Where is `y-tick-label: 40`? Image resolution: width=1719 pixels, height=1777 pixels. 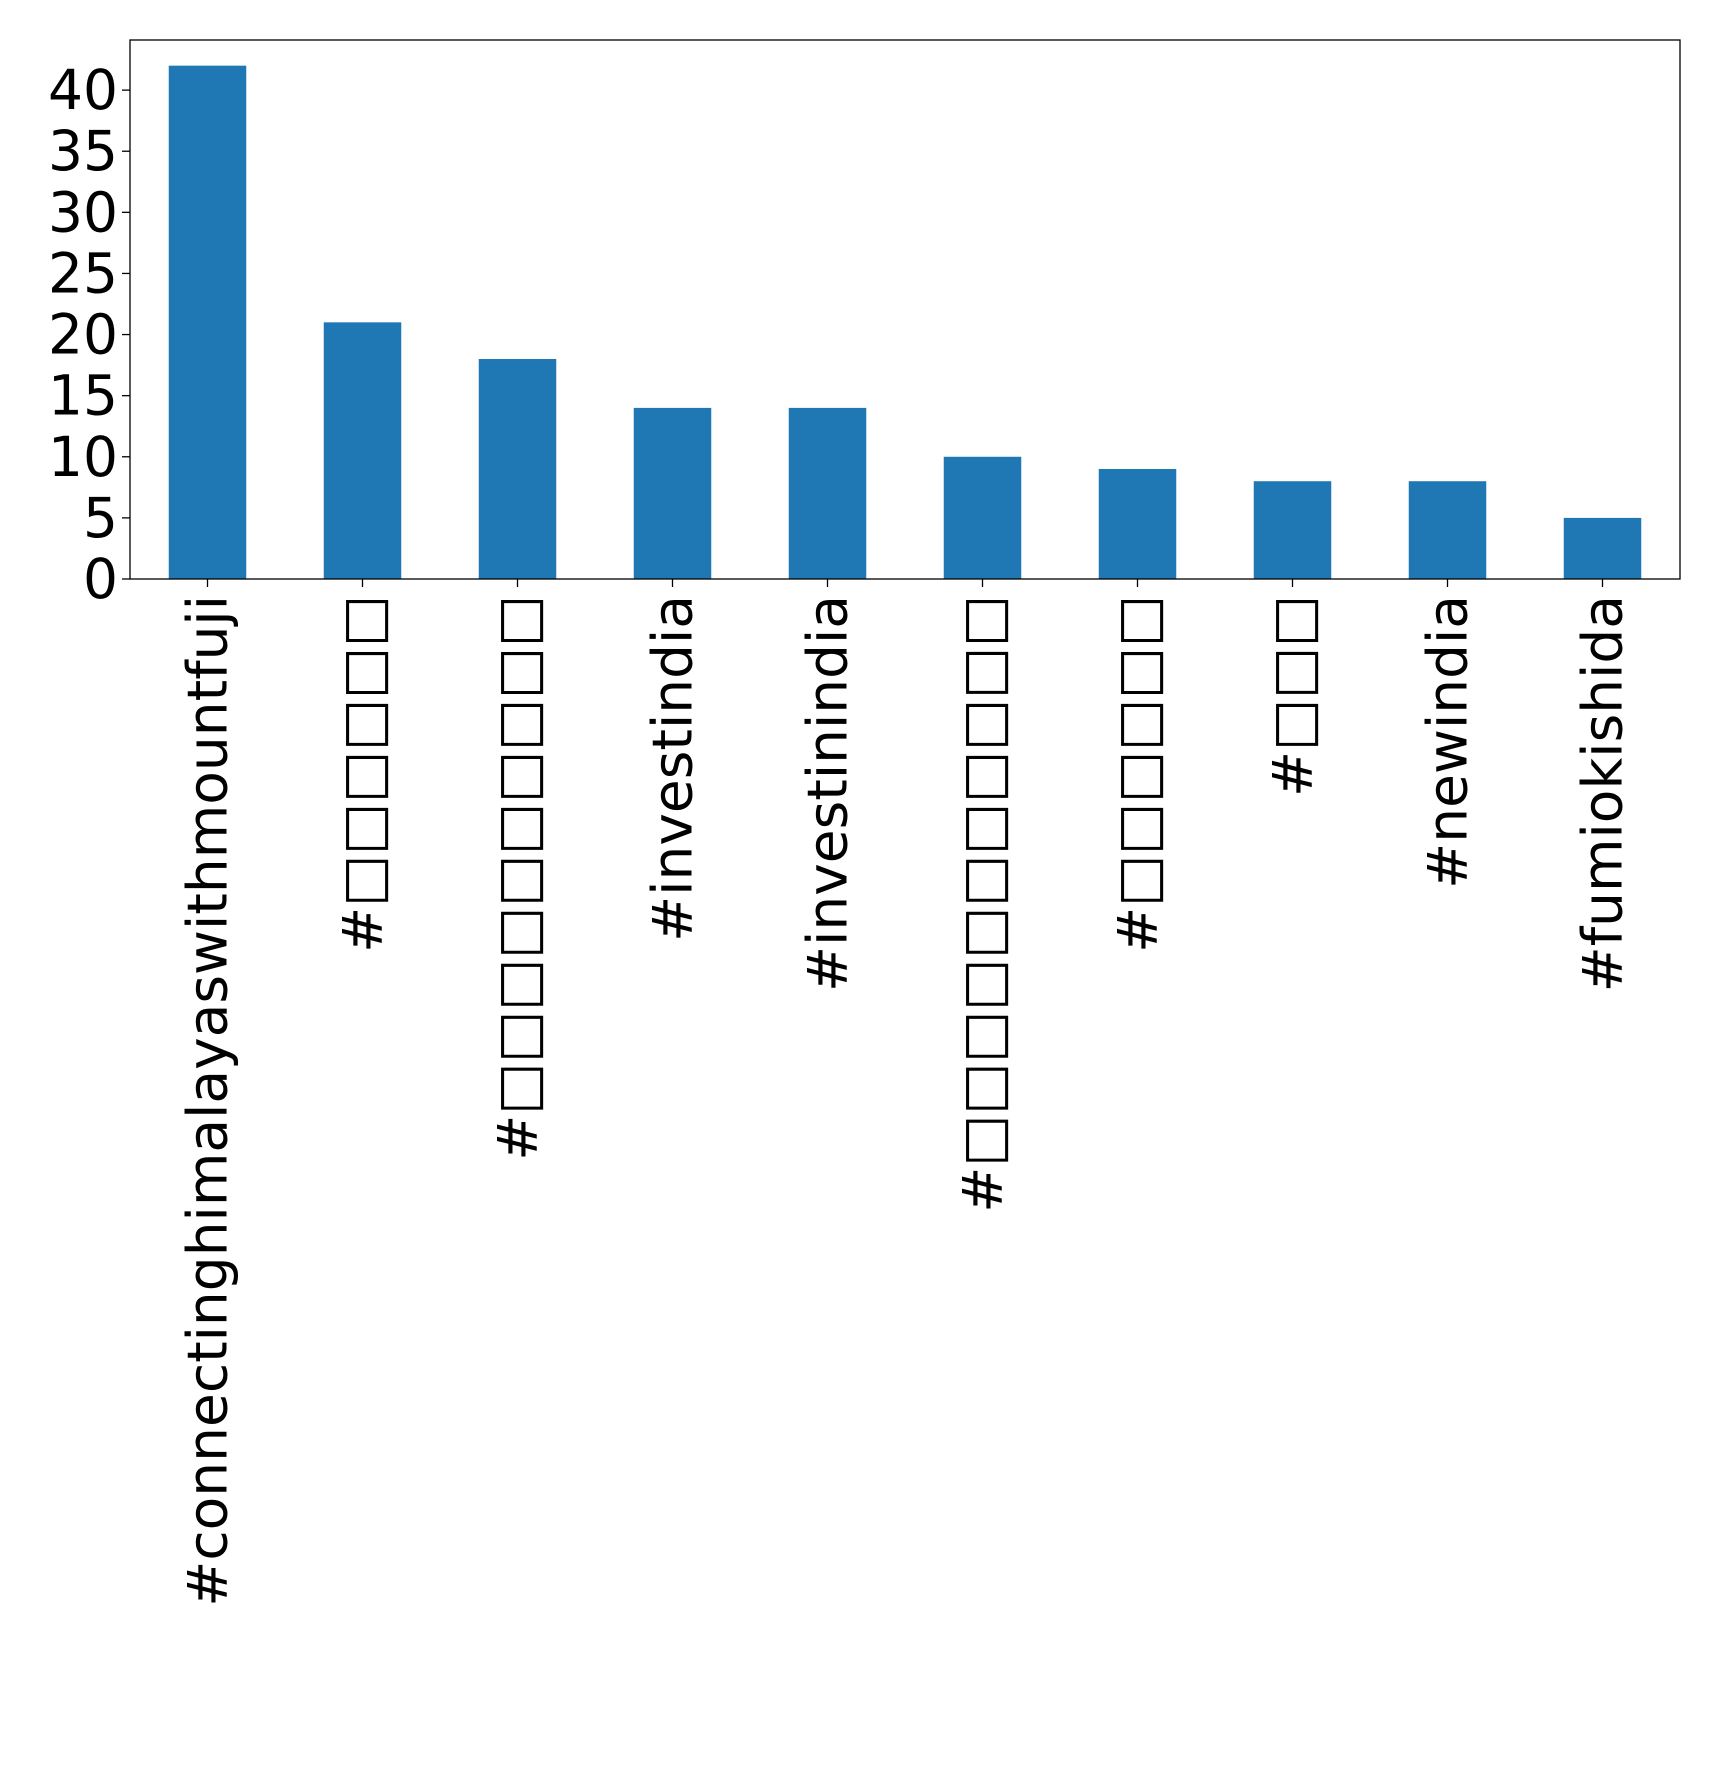
y-tick-label: 40 is located at coordinates (83, 90).